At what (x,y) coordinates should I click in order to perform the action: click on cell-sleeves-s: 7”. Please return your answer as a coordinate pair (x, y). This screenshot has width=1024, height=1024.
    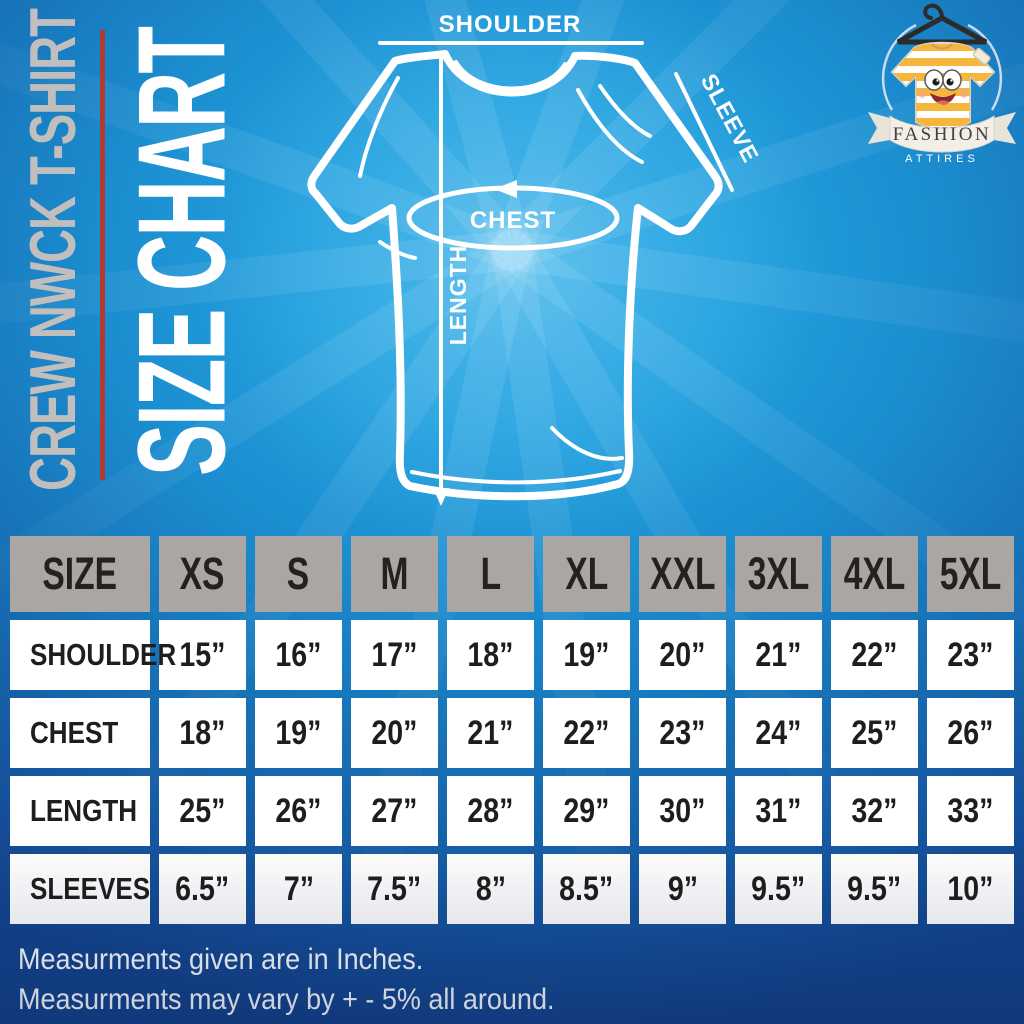
    Looking at the image, I should click on (298, 889).